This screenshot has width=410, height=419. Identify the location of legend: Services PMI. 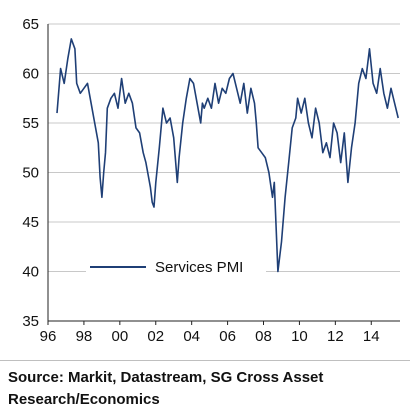
(176, 266).